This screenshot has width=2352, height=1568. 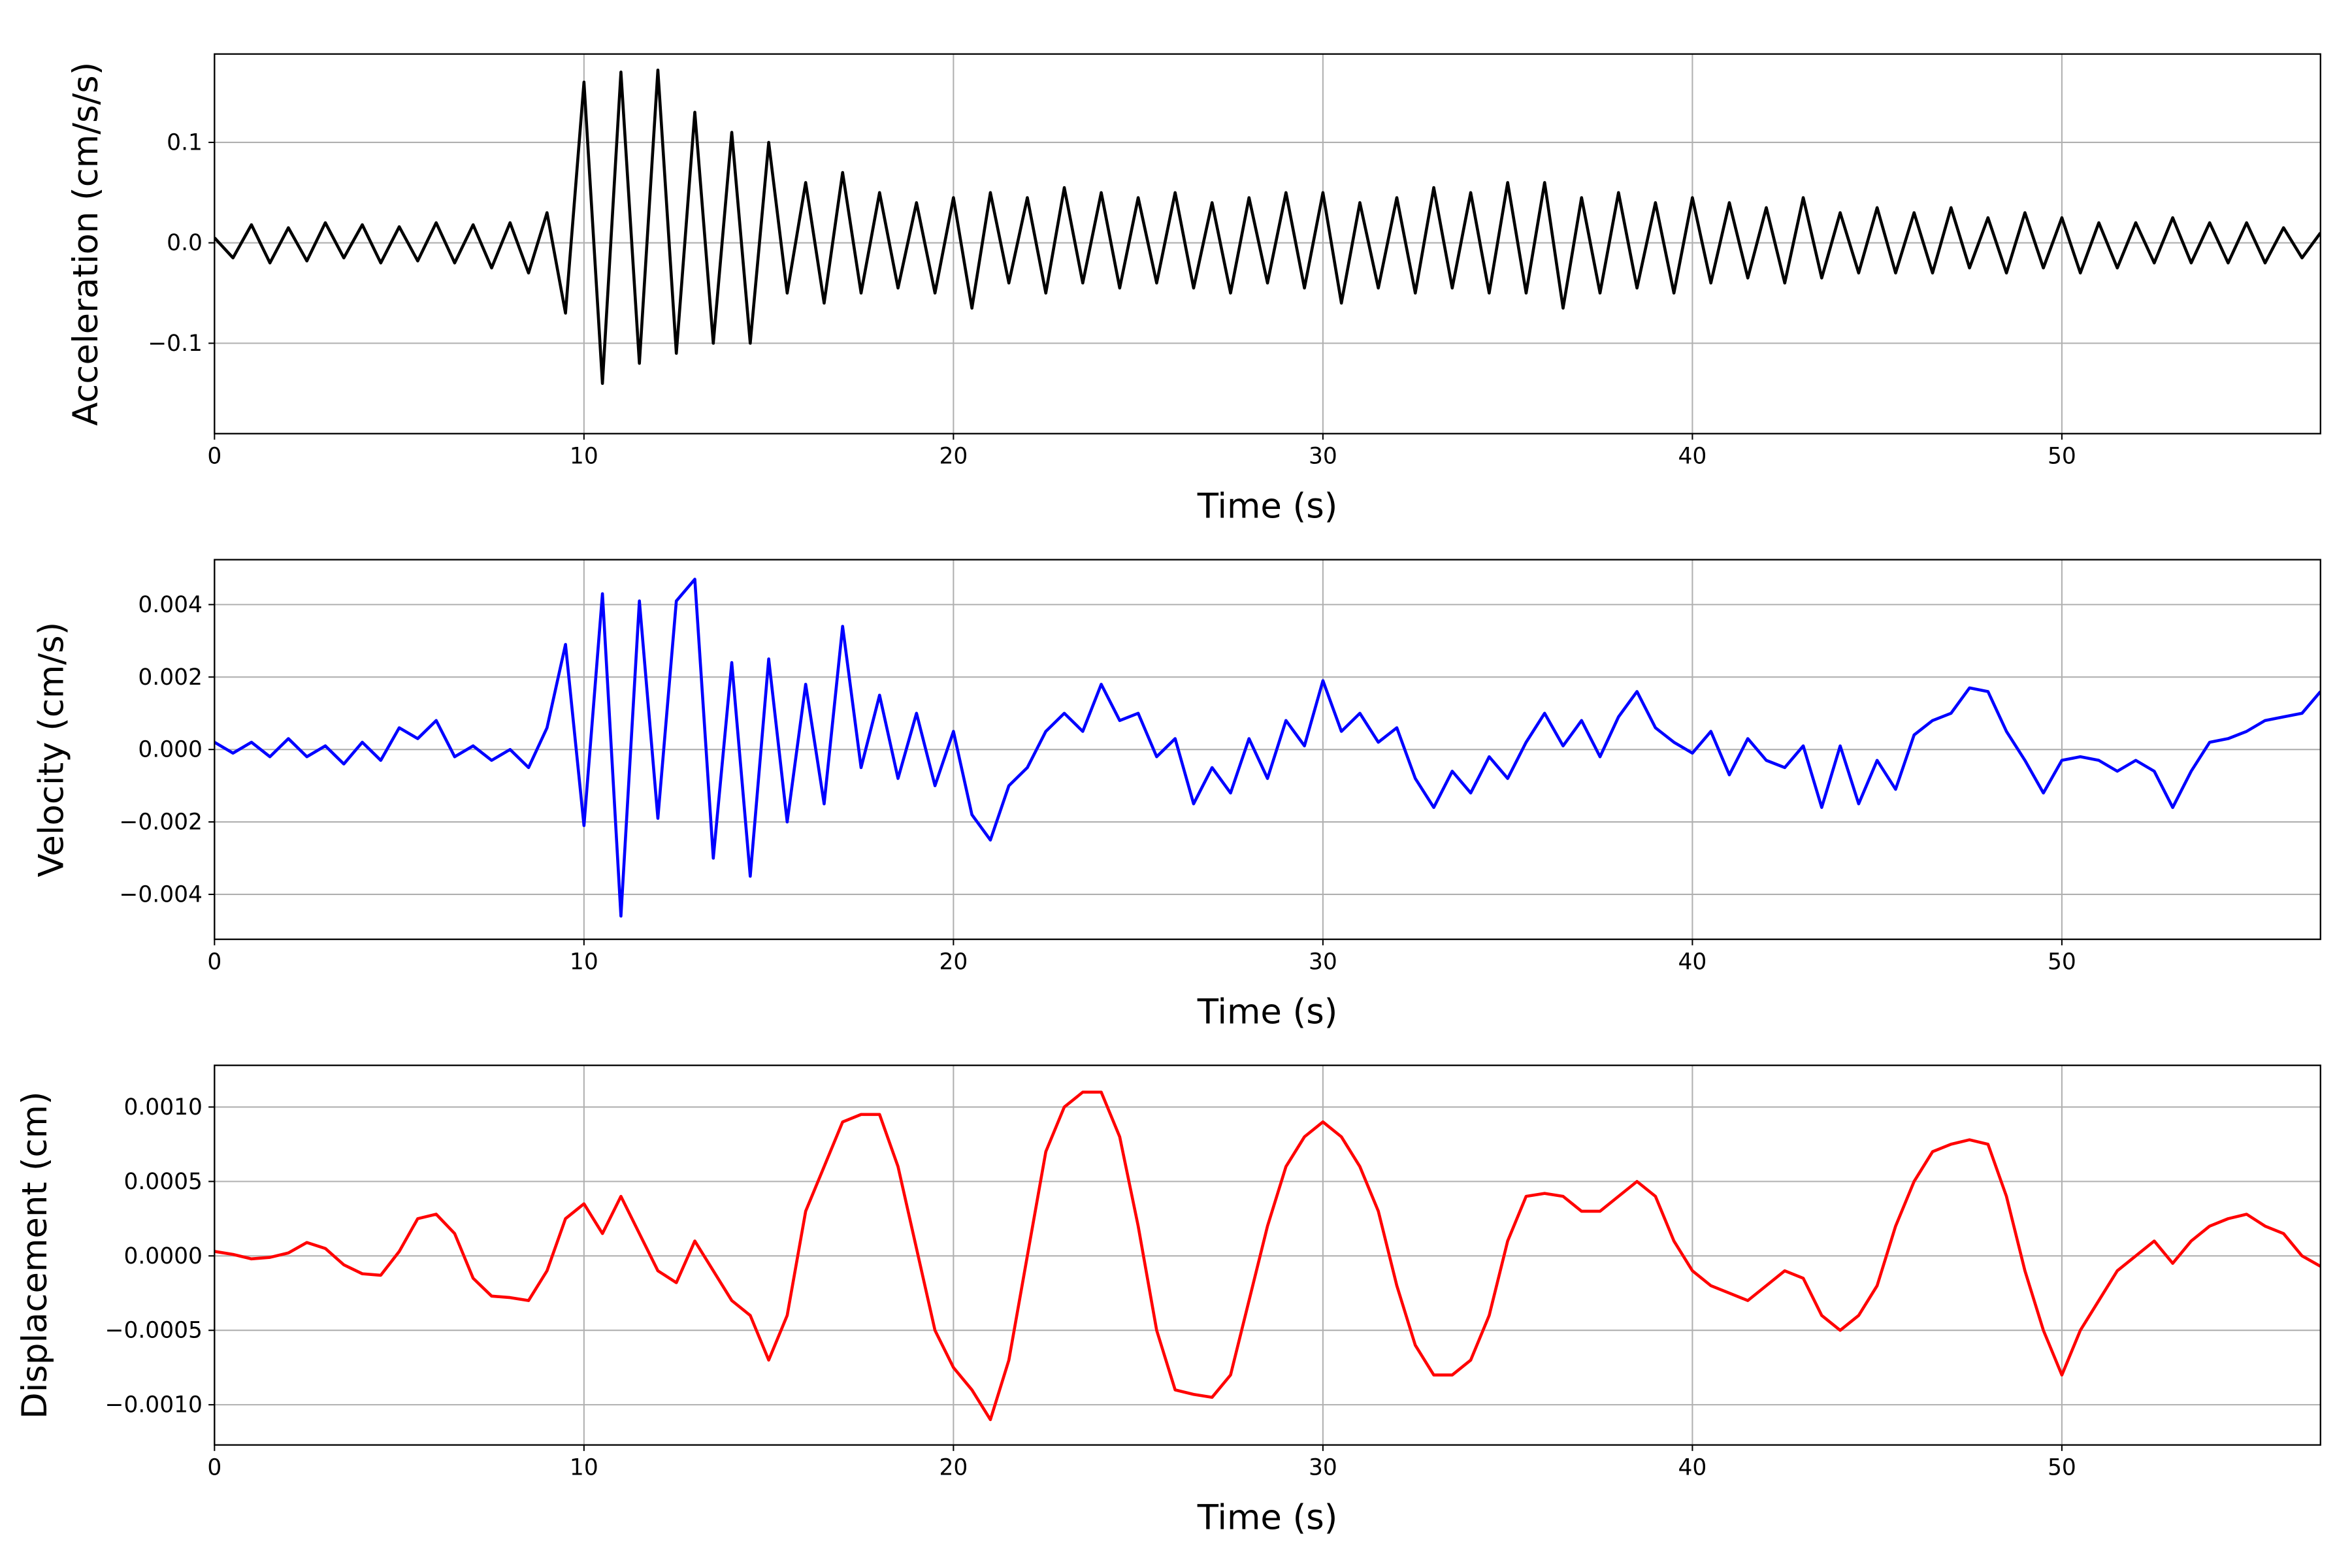 What do you see at coordinates (185, 142) in the screenshot?
I see `y-tick-label: 0.1` at bounding box center [185, 142].